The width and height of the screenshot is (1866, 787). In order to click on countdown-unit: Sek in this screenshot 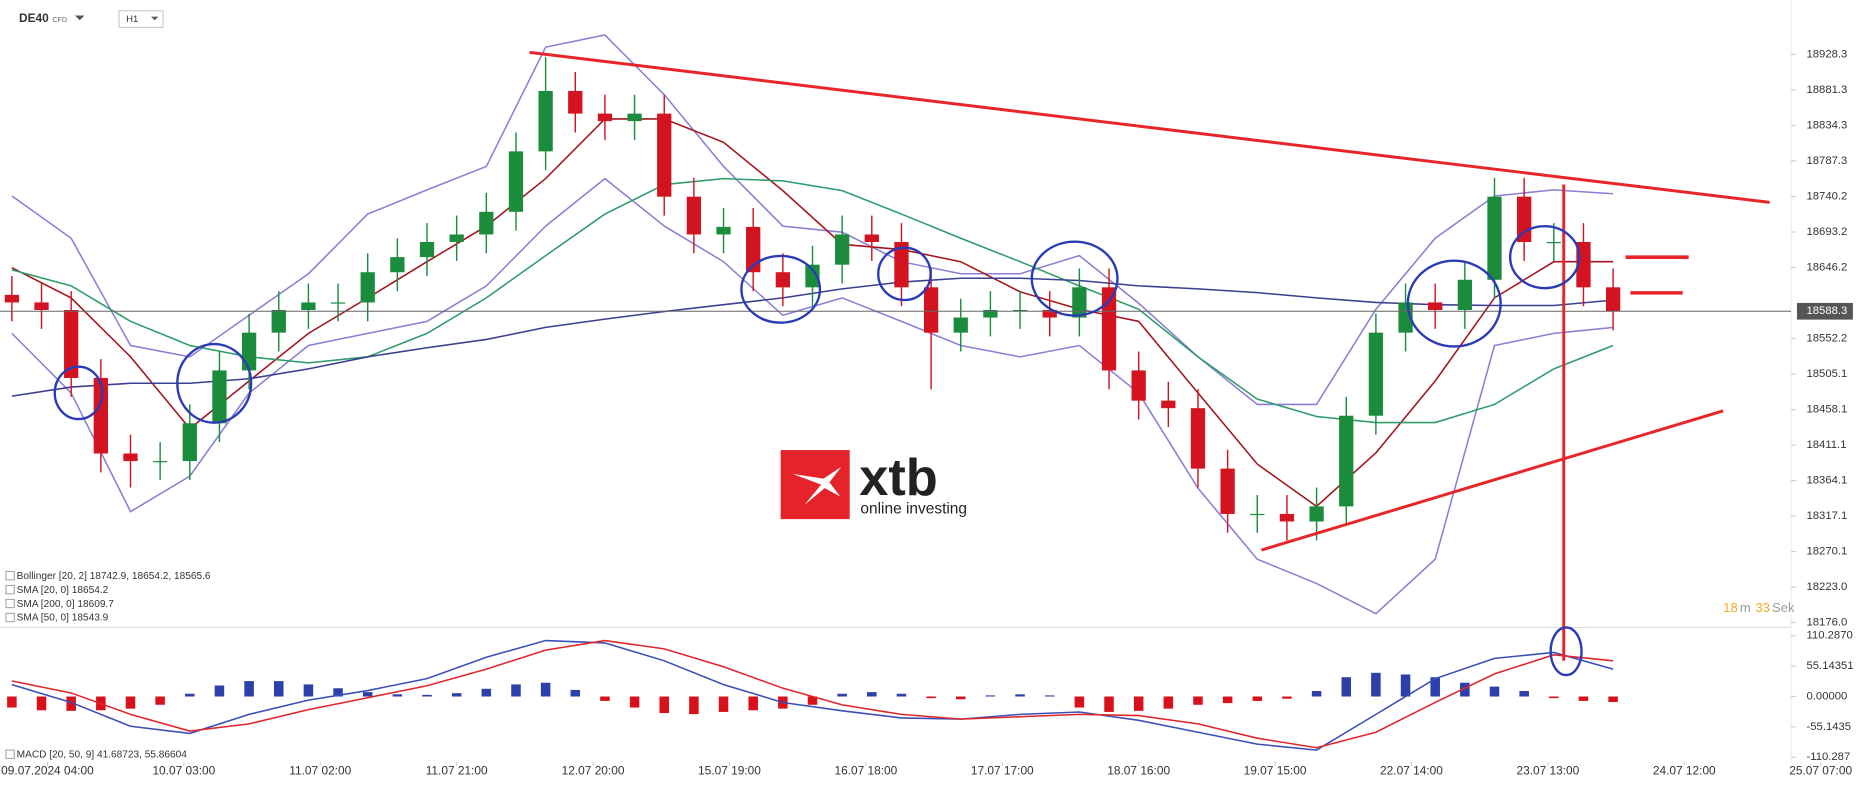, I will do `click(1783, 607)`.